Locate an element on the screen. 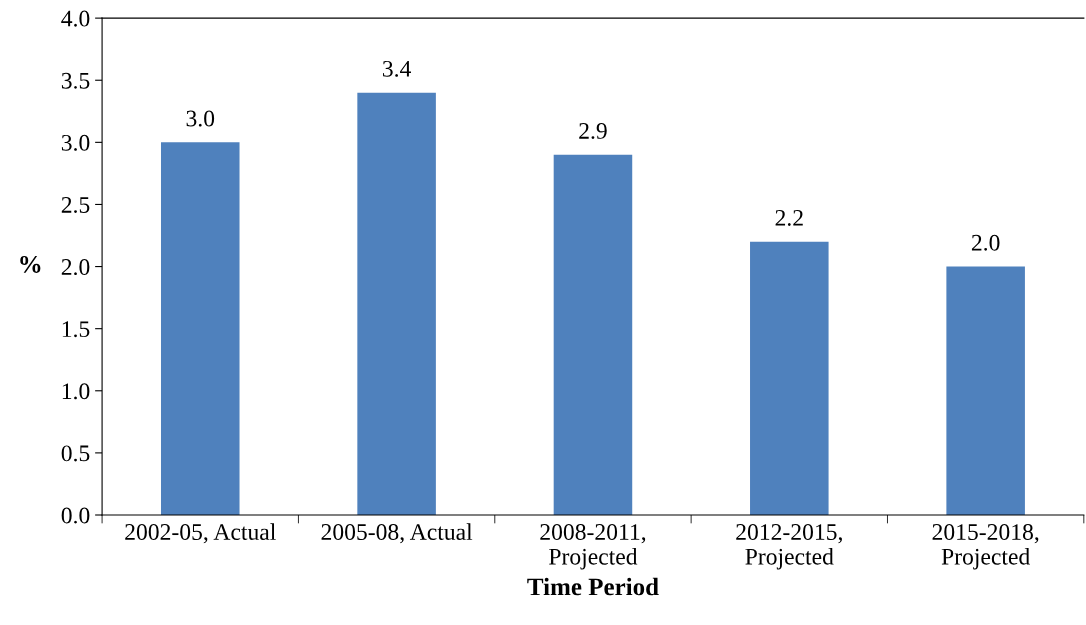 The width and height of the screenshot is (1086, 625). y-tick-label: 1.5 is located at coordinates (76, 329).